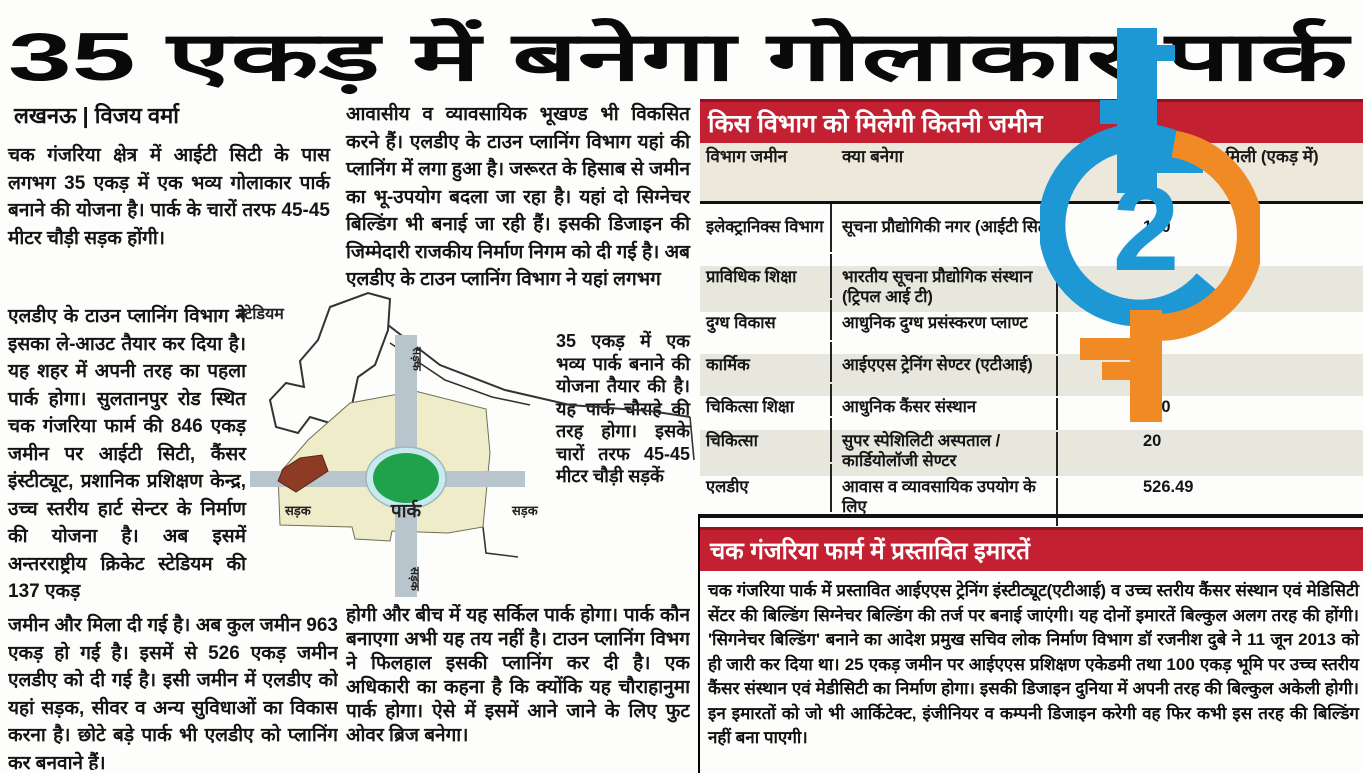  What do you see at coordinates (945, 414) in the screenshot?
I see `cell-project: आधुनिक कैंसर संस्थान` at bounding box center [945, 414].